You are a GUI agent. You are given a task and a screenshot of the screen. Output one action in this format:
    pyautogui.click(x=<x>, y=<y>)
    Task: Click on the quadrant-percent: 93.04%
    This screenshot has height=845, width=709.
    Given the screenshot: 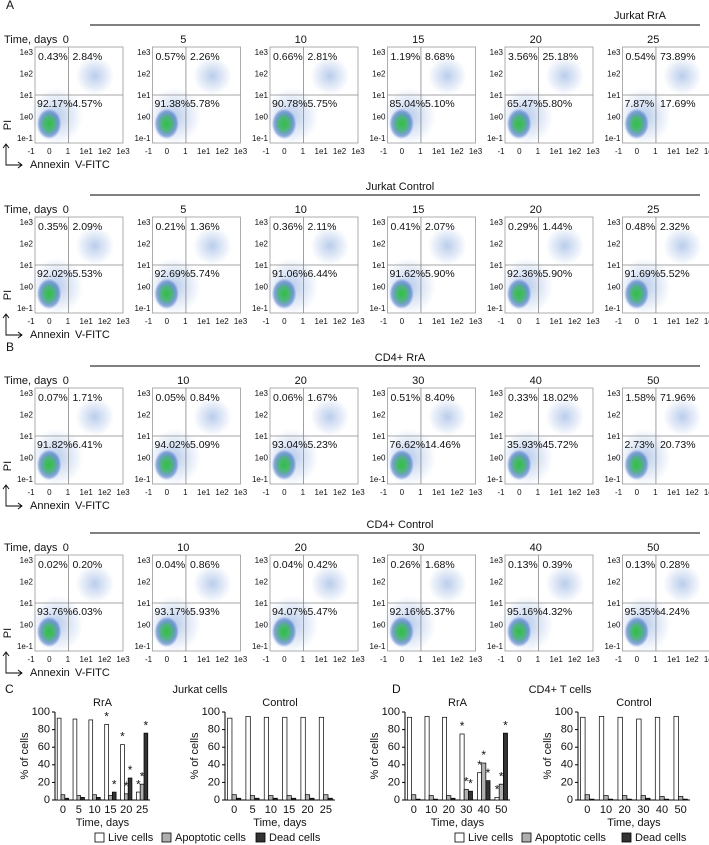 What is the action you would take?
    pyautogui.click(x=290, y=445)
    